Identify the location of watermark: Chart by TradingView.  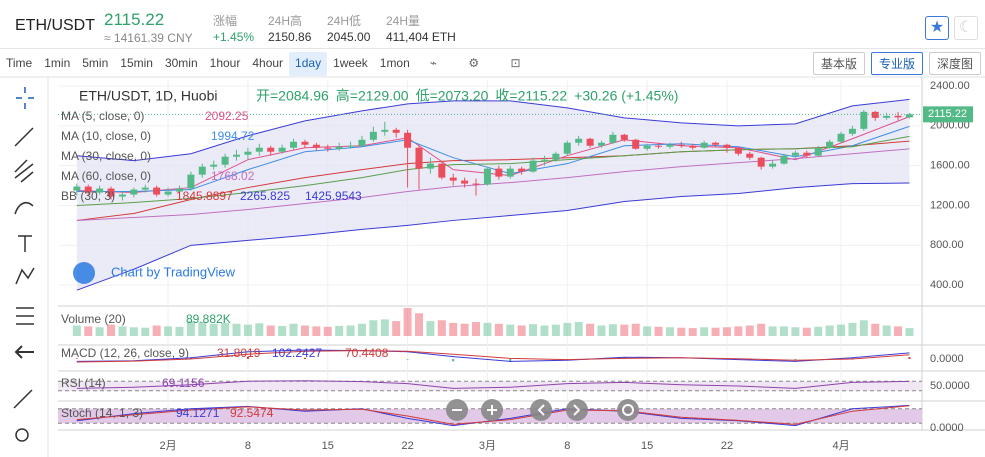
(173, 271).